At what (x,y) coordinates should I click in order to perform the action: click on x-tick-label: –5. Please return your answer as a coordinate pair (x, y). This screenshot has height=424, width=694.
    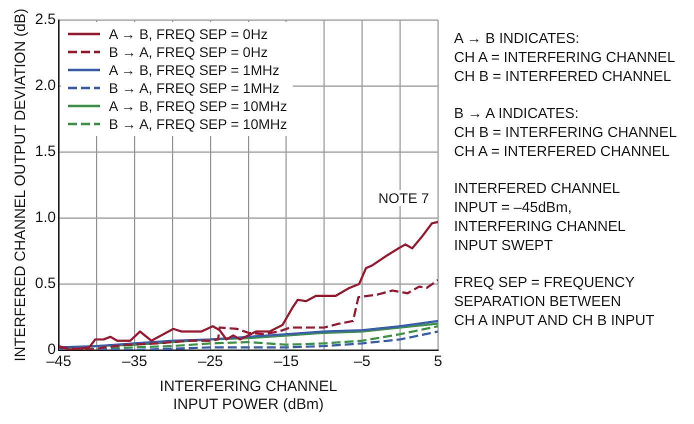
    Looking at the image, I should click on (362, 361).